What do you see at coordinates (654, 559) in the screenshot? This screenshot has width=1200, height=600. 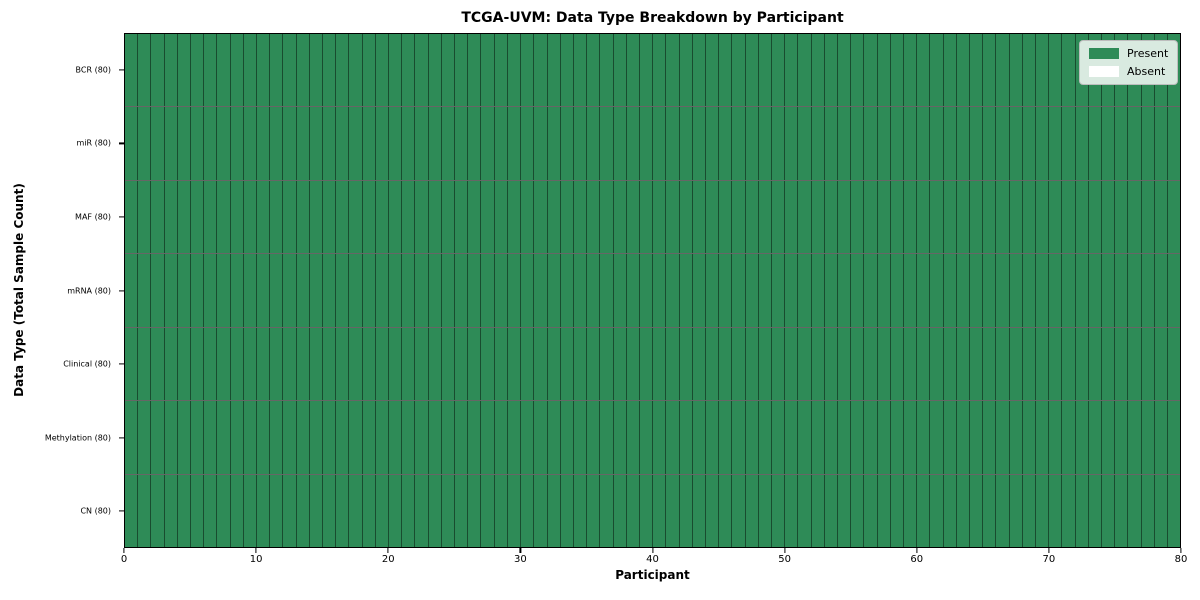 I see `x-axis-ticks: 0 10 20 30 40 50 60 70 80` at bounding box center [654, 559].